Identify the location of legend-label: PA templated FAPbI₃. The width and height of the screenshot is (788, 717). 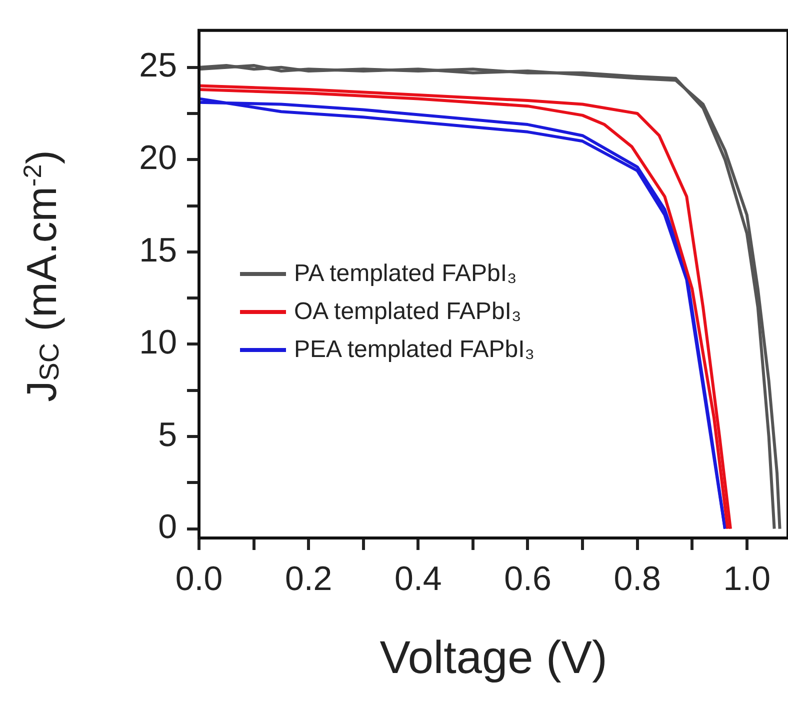
(405, 274).